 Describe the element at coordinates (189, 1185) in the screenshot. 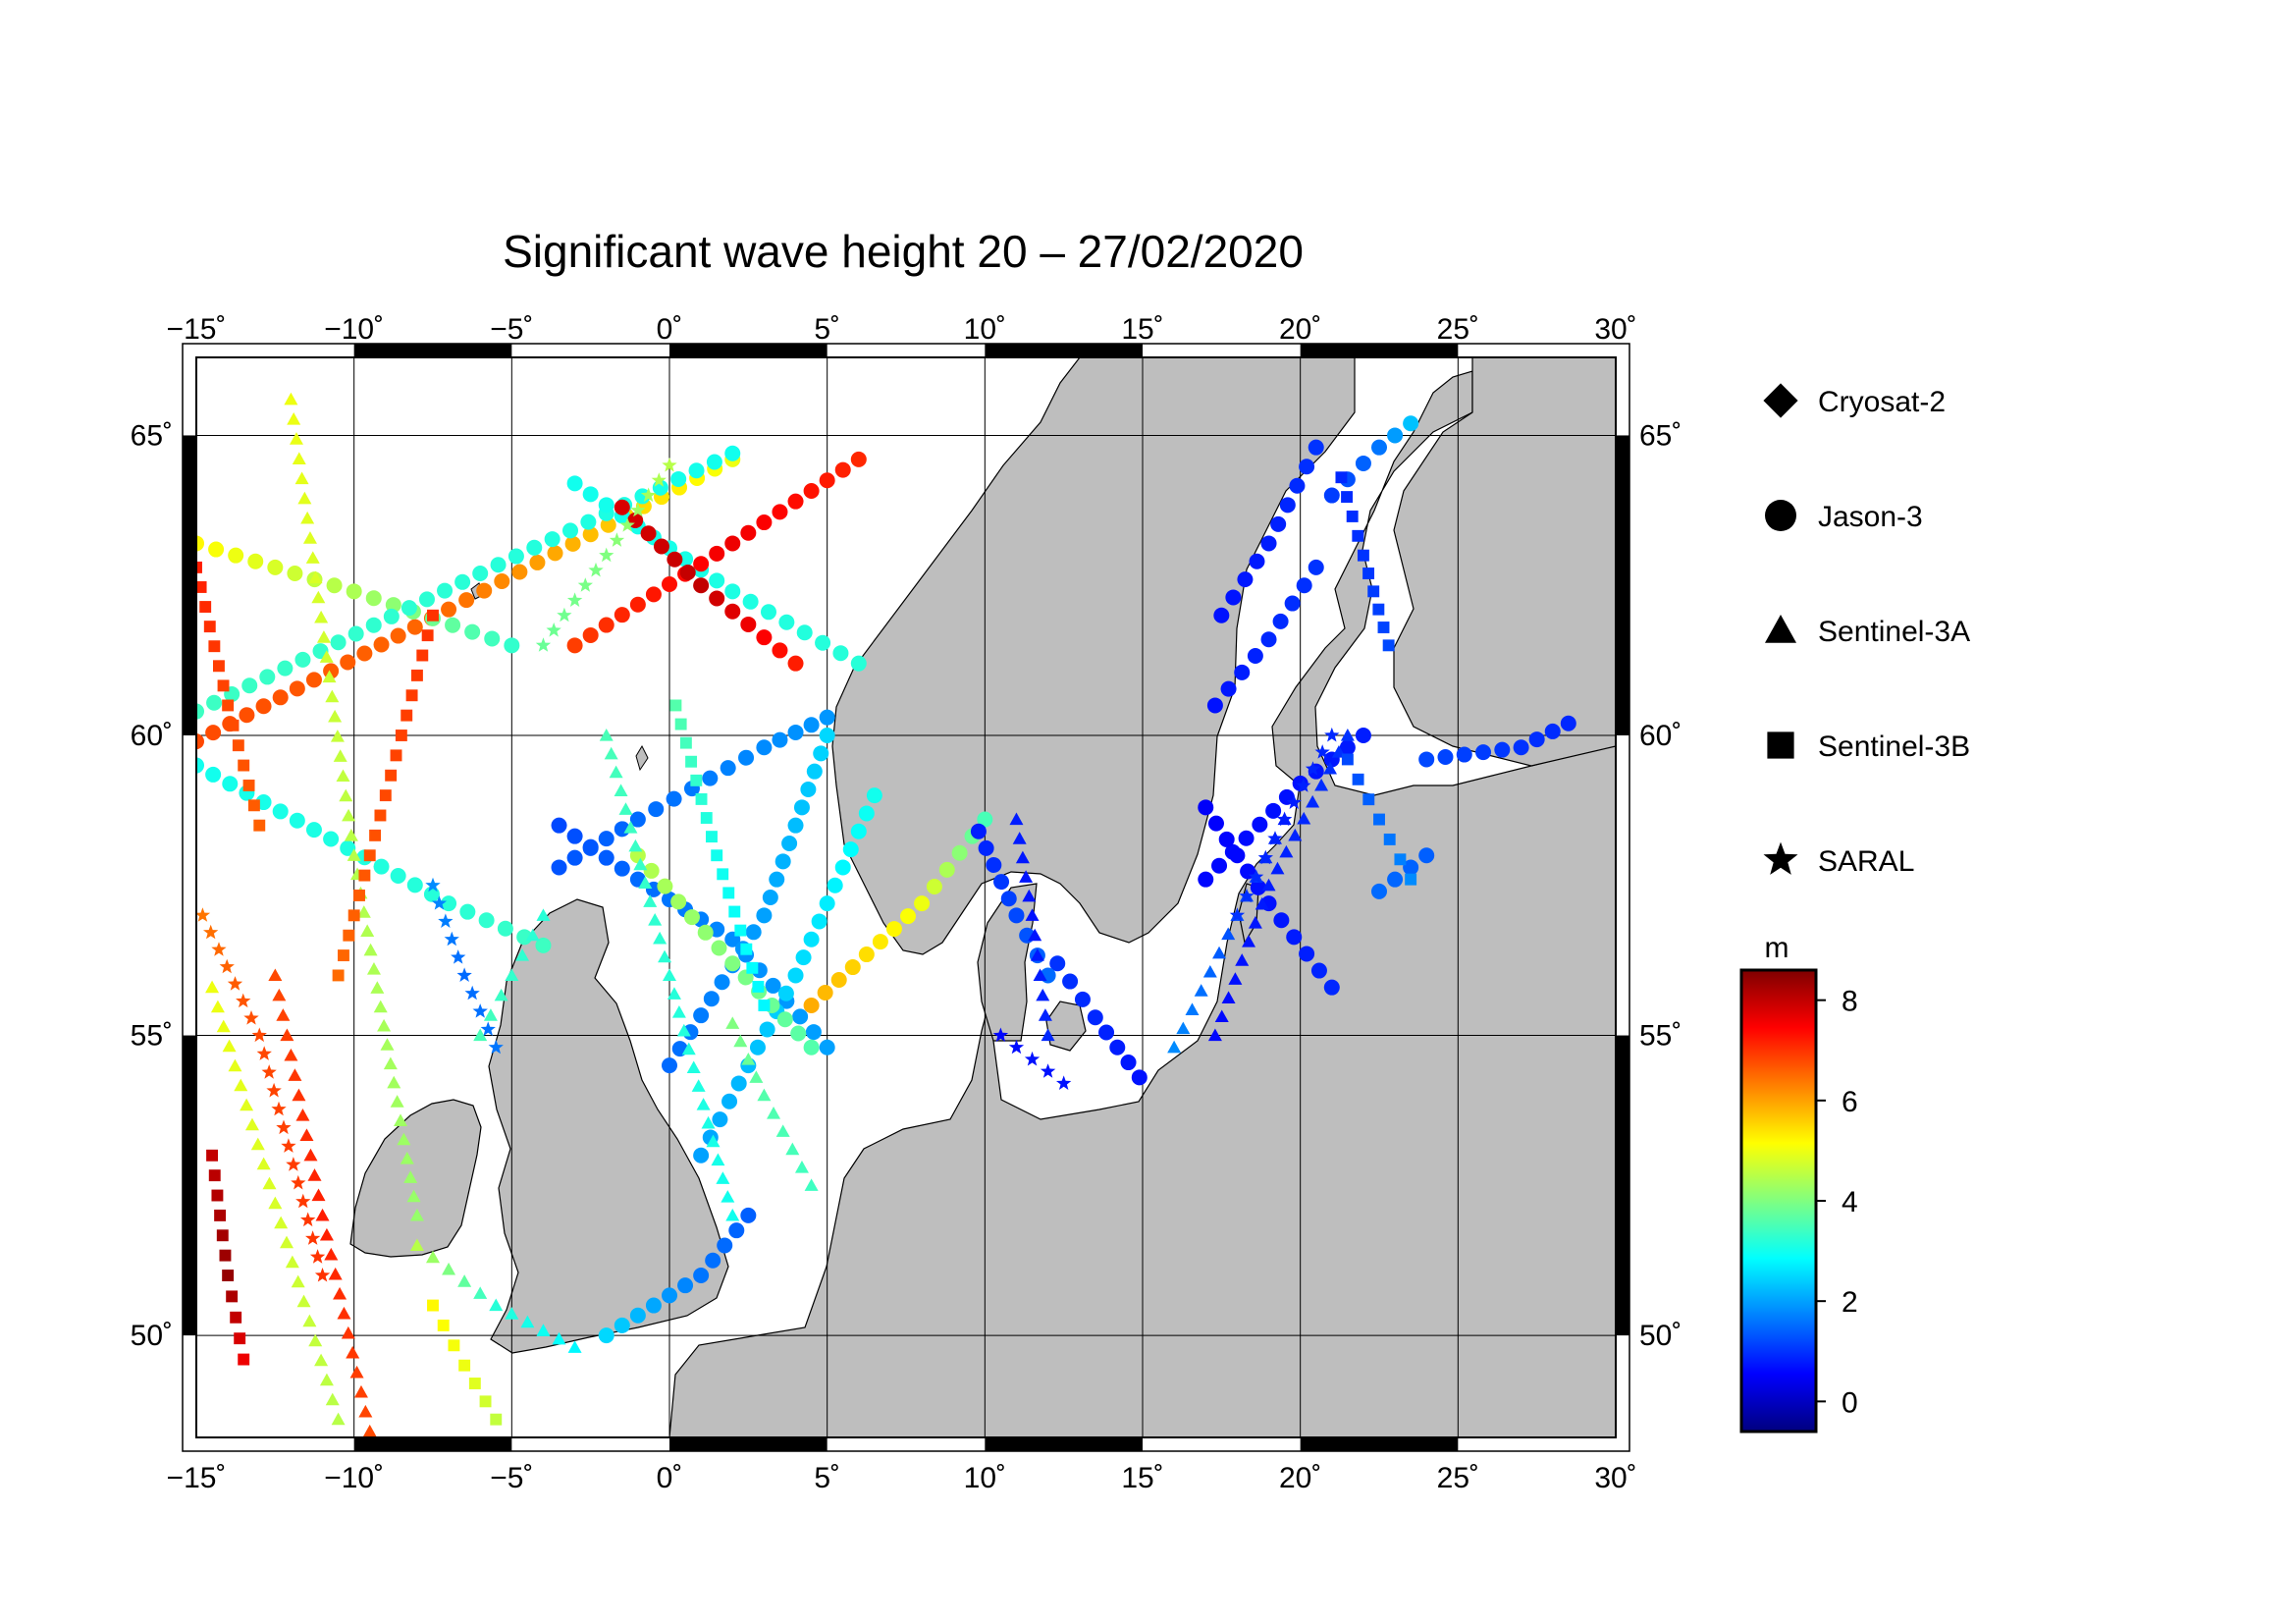

I see `frame-bar-left` at that location.